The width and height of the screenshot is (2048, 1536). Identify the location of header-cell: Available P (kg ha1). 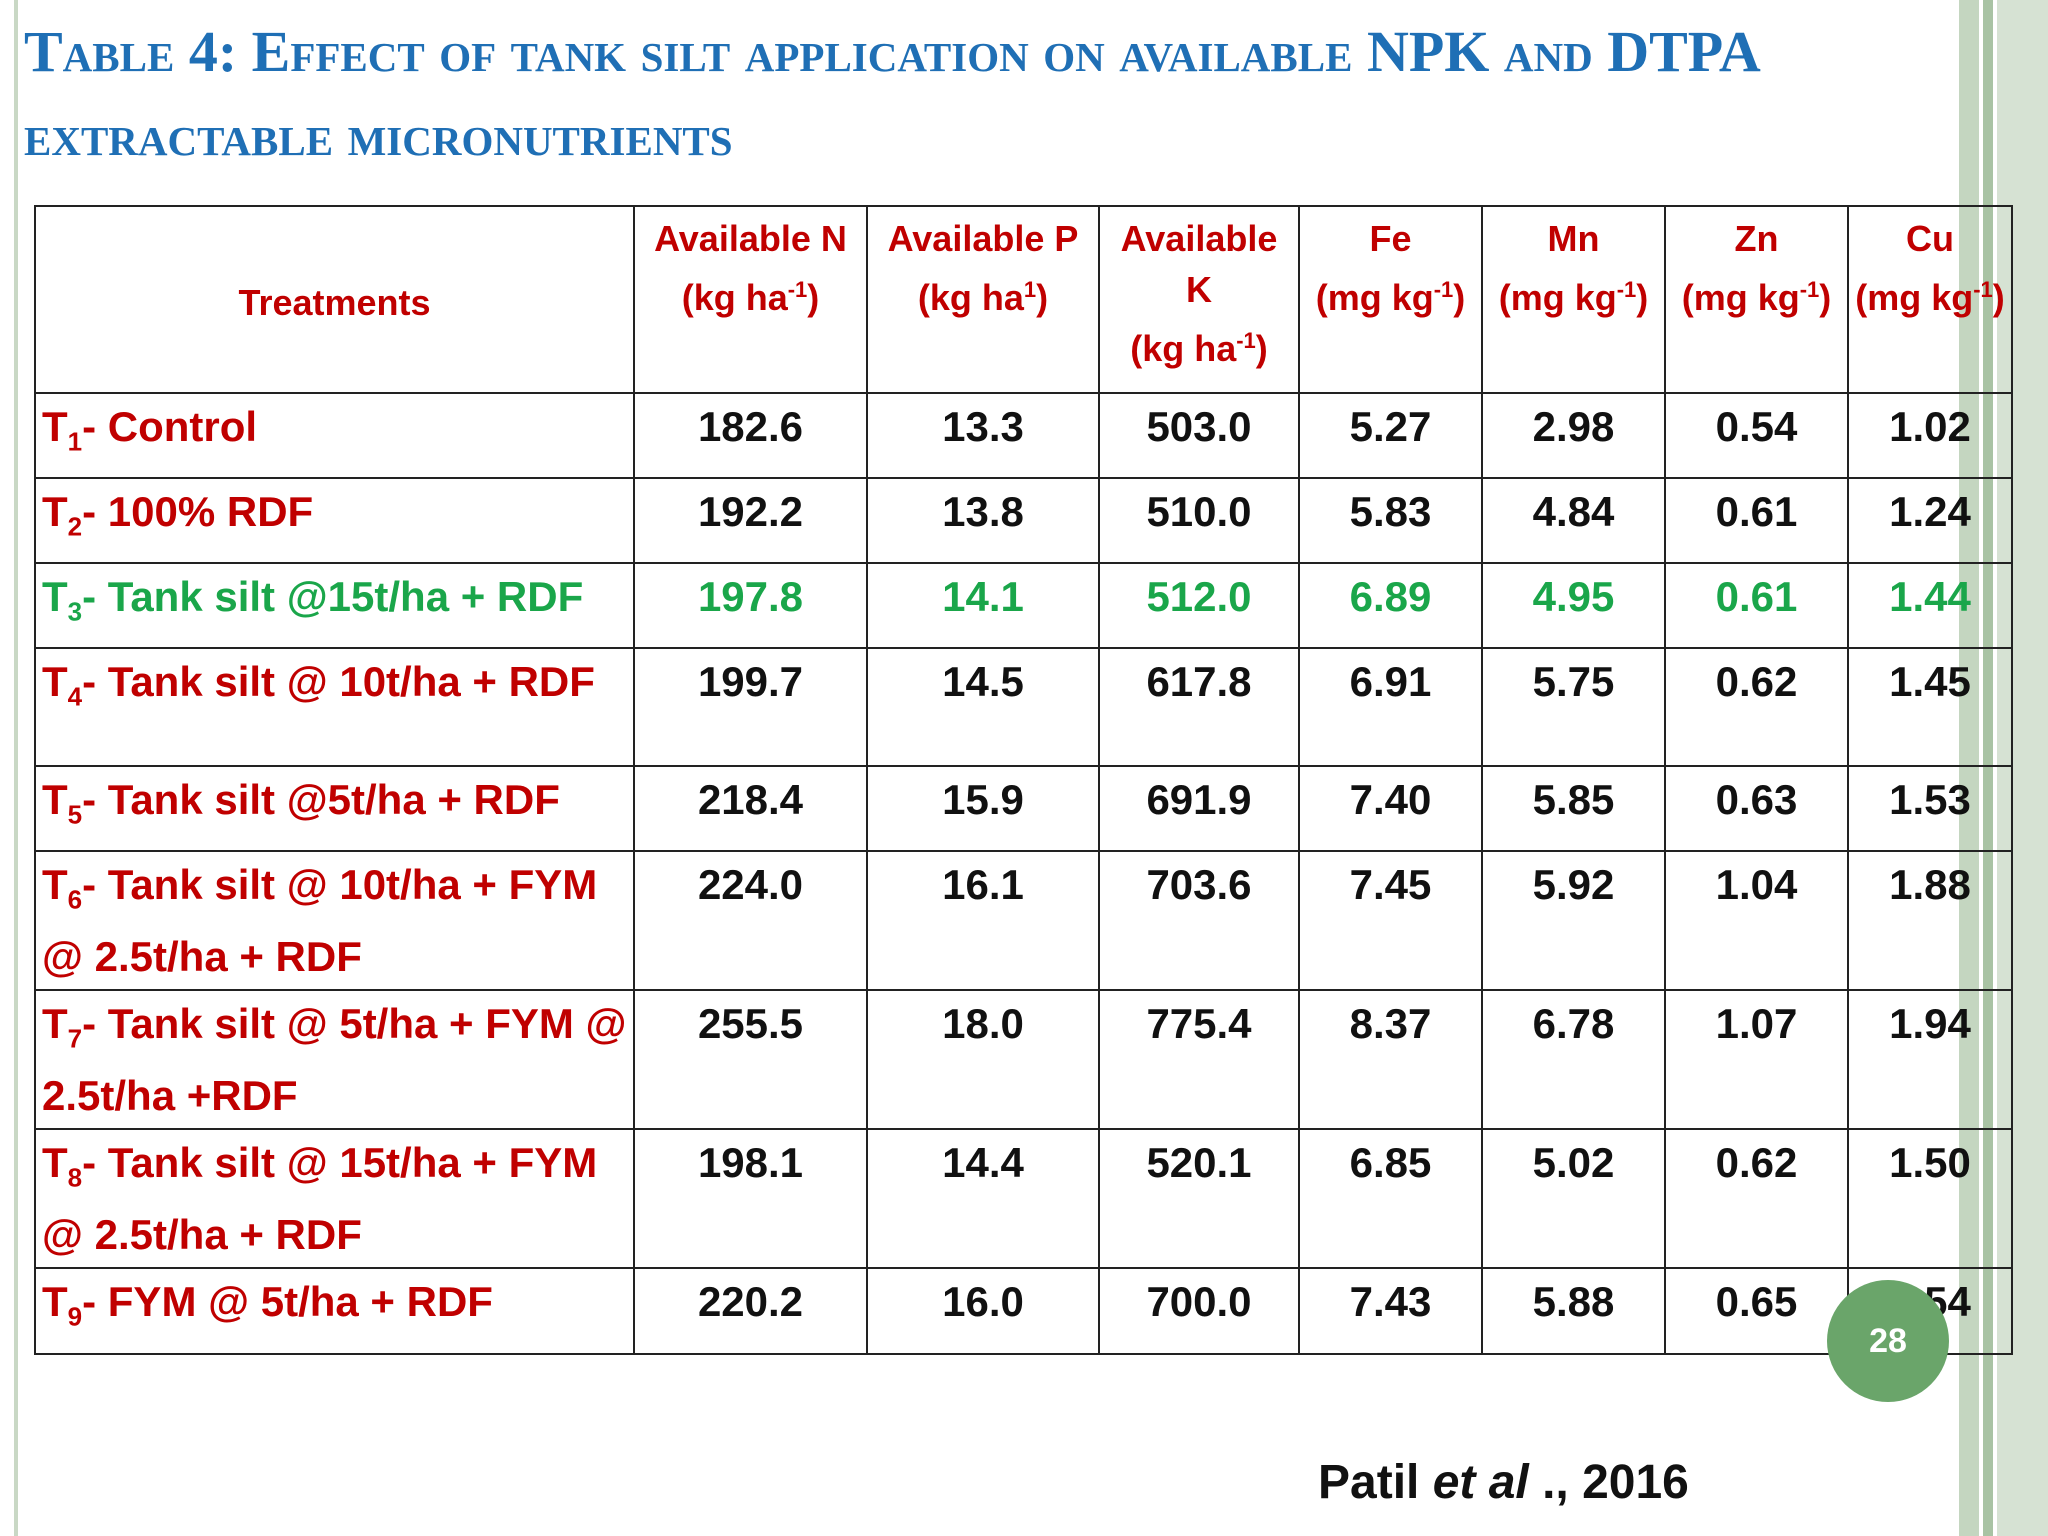
(983, 299).